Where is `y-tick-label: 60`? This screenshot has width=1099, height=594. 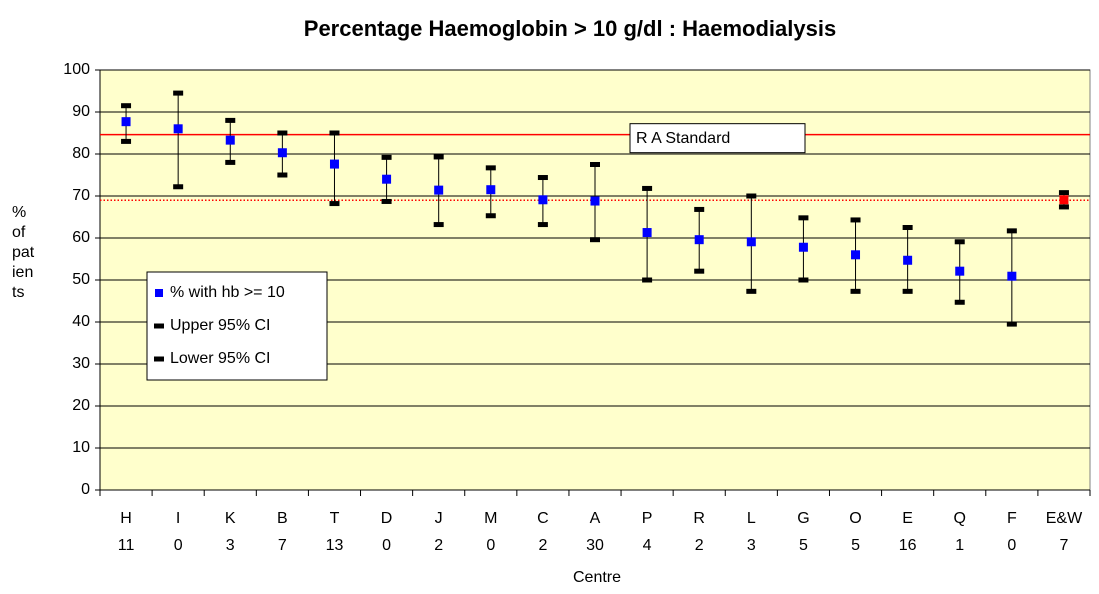 y-tick-label: 60 is located at coordinates (81, 237).